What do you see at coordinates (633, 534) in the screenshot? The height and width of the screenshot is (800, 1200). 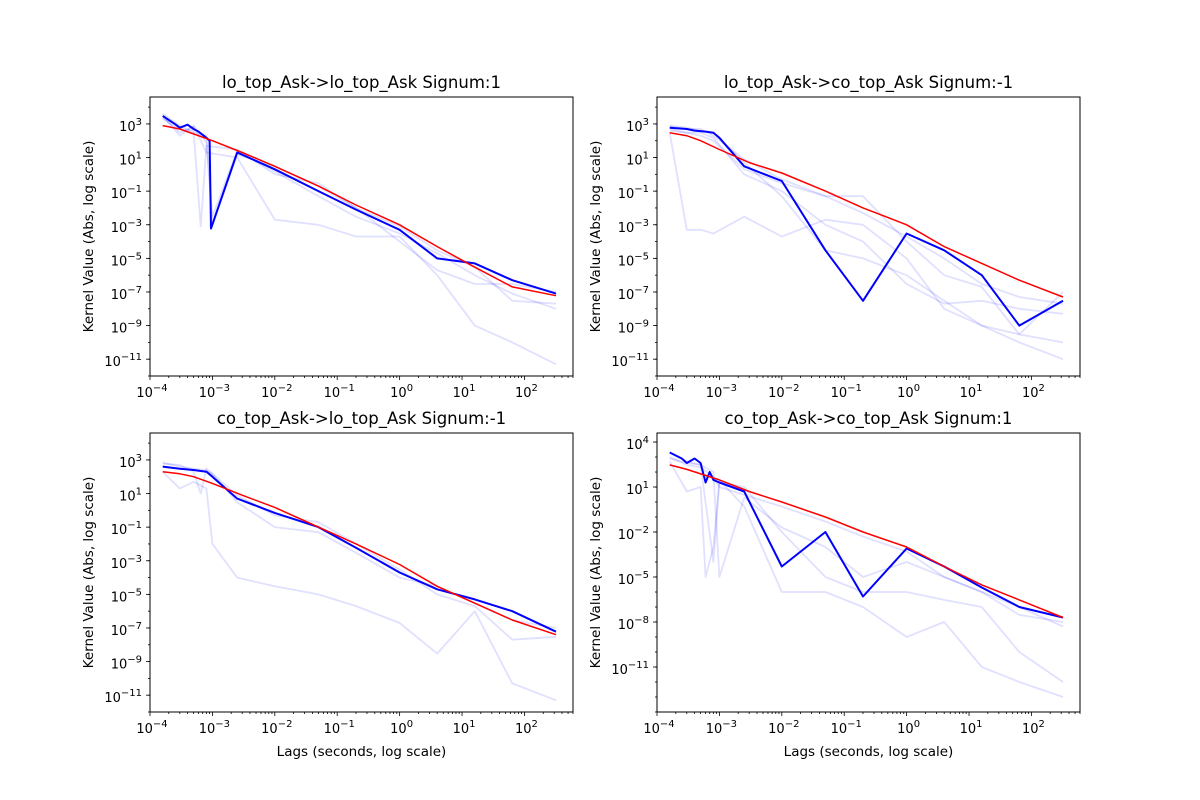 I see `y-tick-label: 10⁻²` at bounding box center [633, 534].